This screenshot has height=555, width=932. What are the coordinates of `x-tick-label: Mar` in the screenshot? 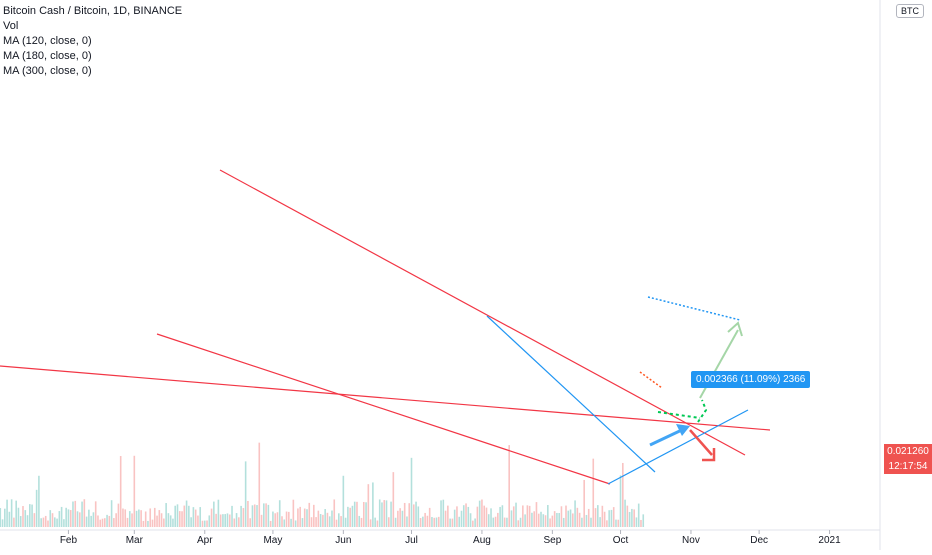 It's located at (135, 540).